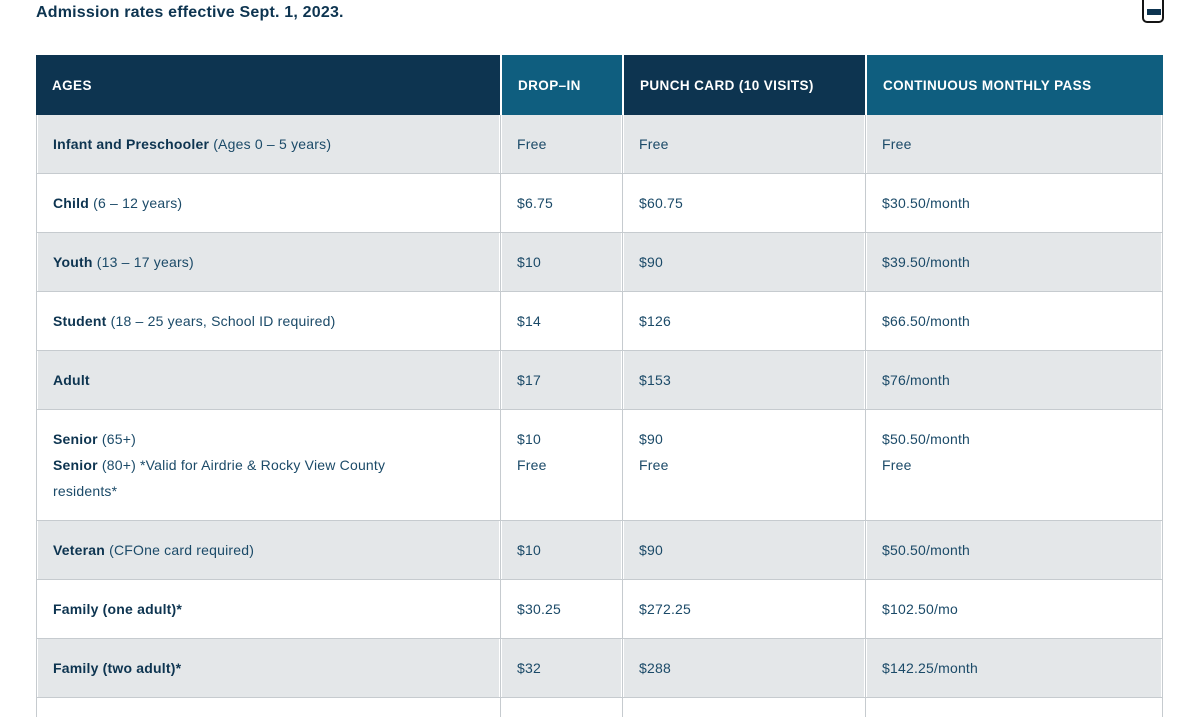  Describe the element at coordinates (249, 380) in the screenshot. I see `age-label-line: Adult` at that location.